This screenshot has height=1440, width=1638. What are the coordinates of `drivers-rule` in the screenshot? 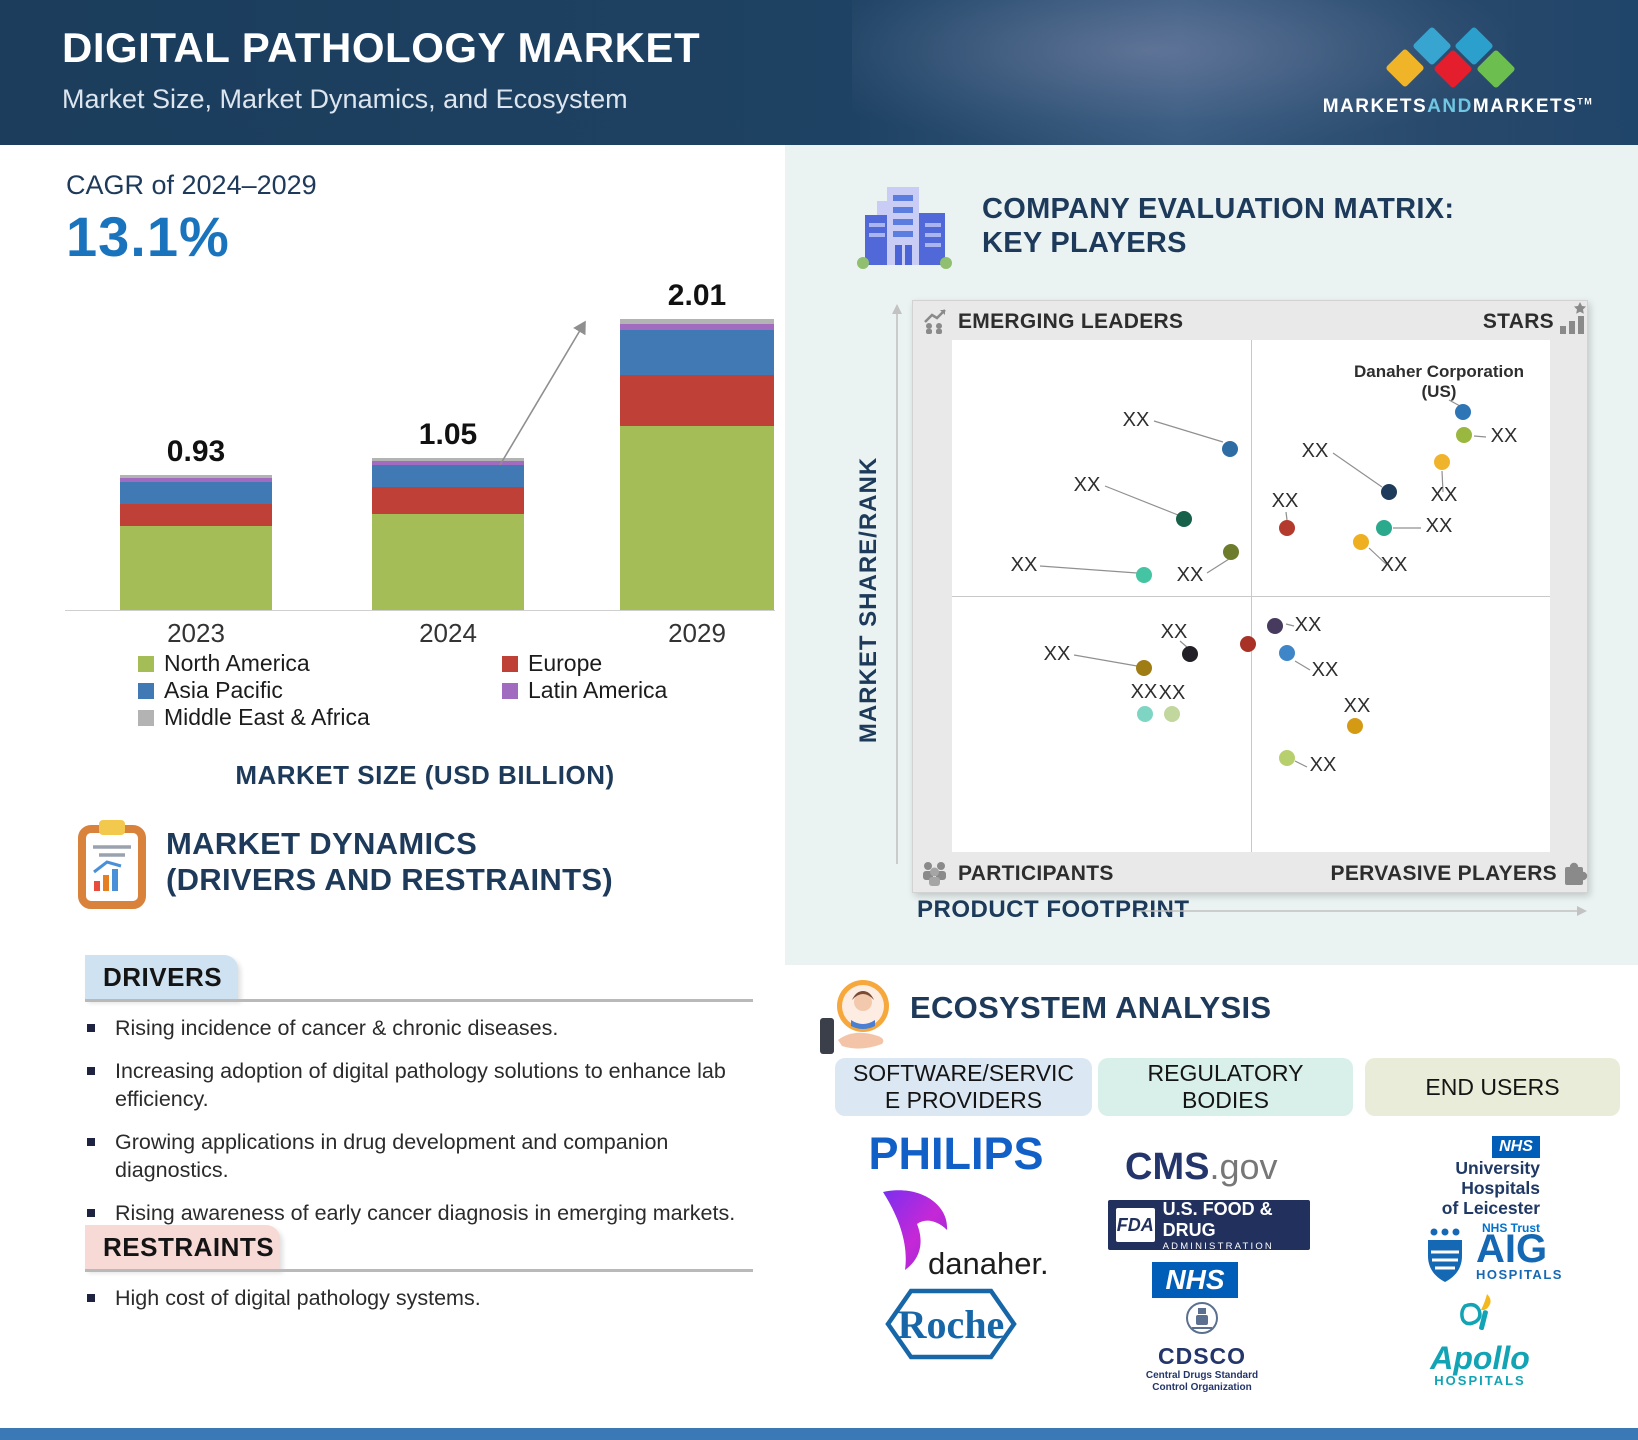 It's located at (419, 1000).